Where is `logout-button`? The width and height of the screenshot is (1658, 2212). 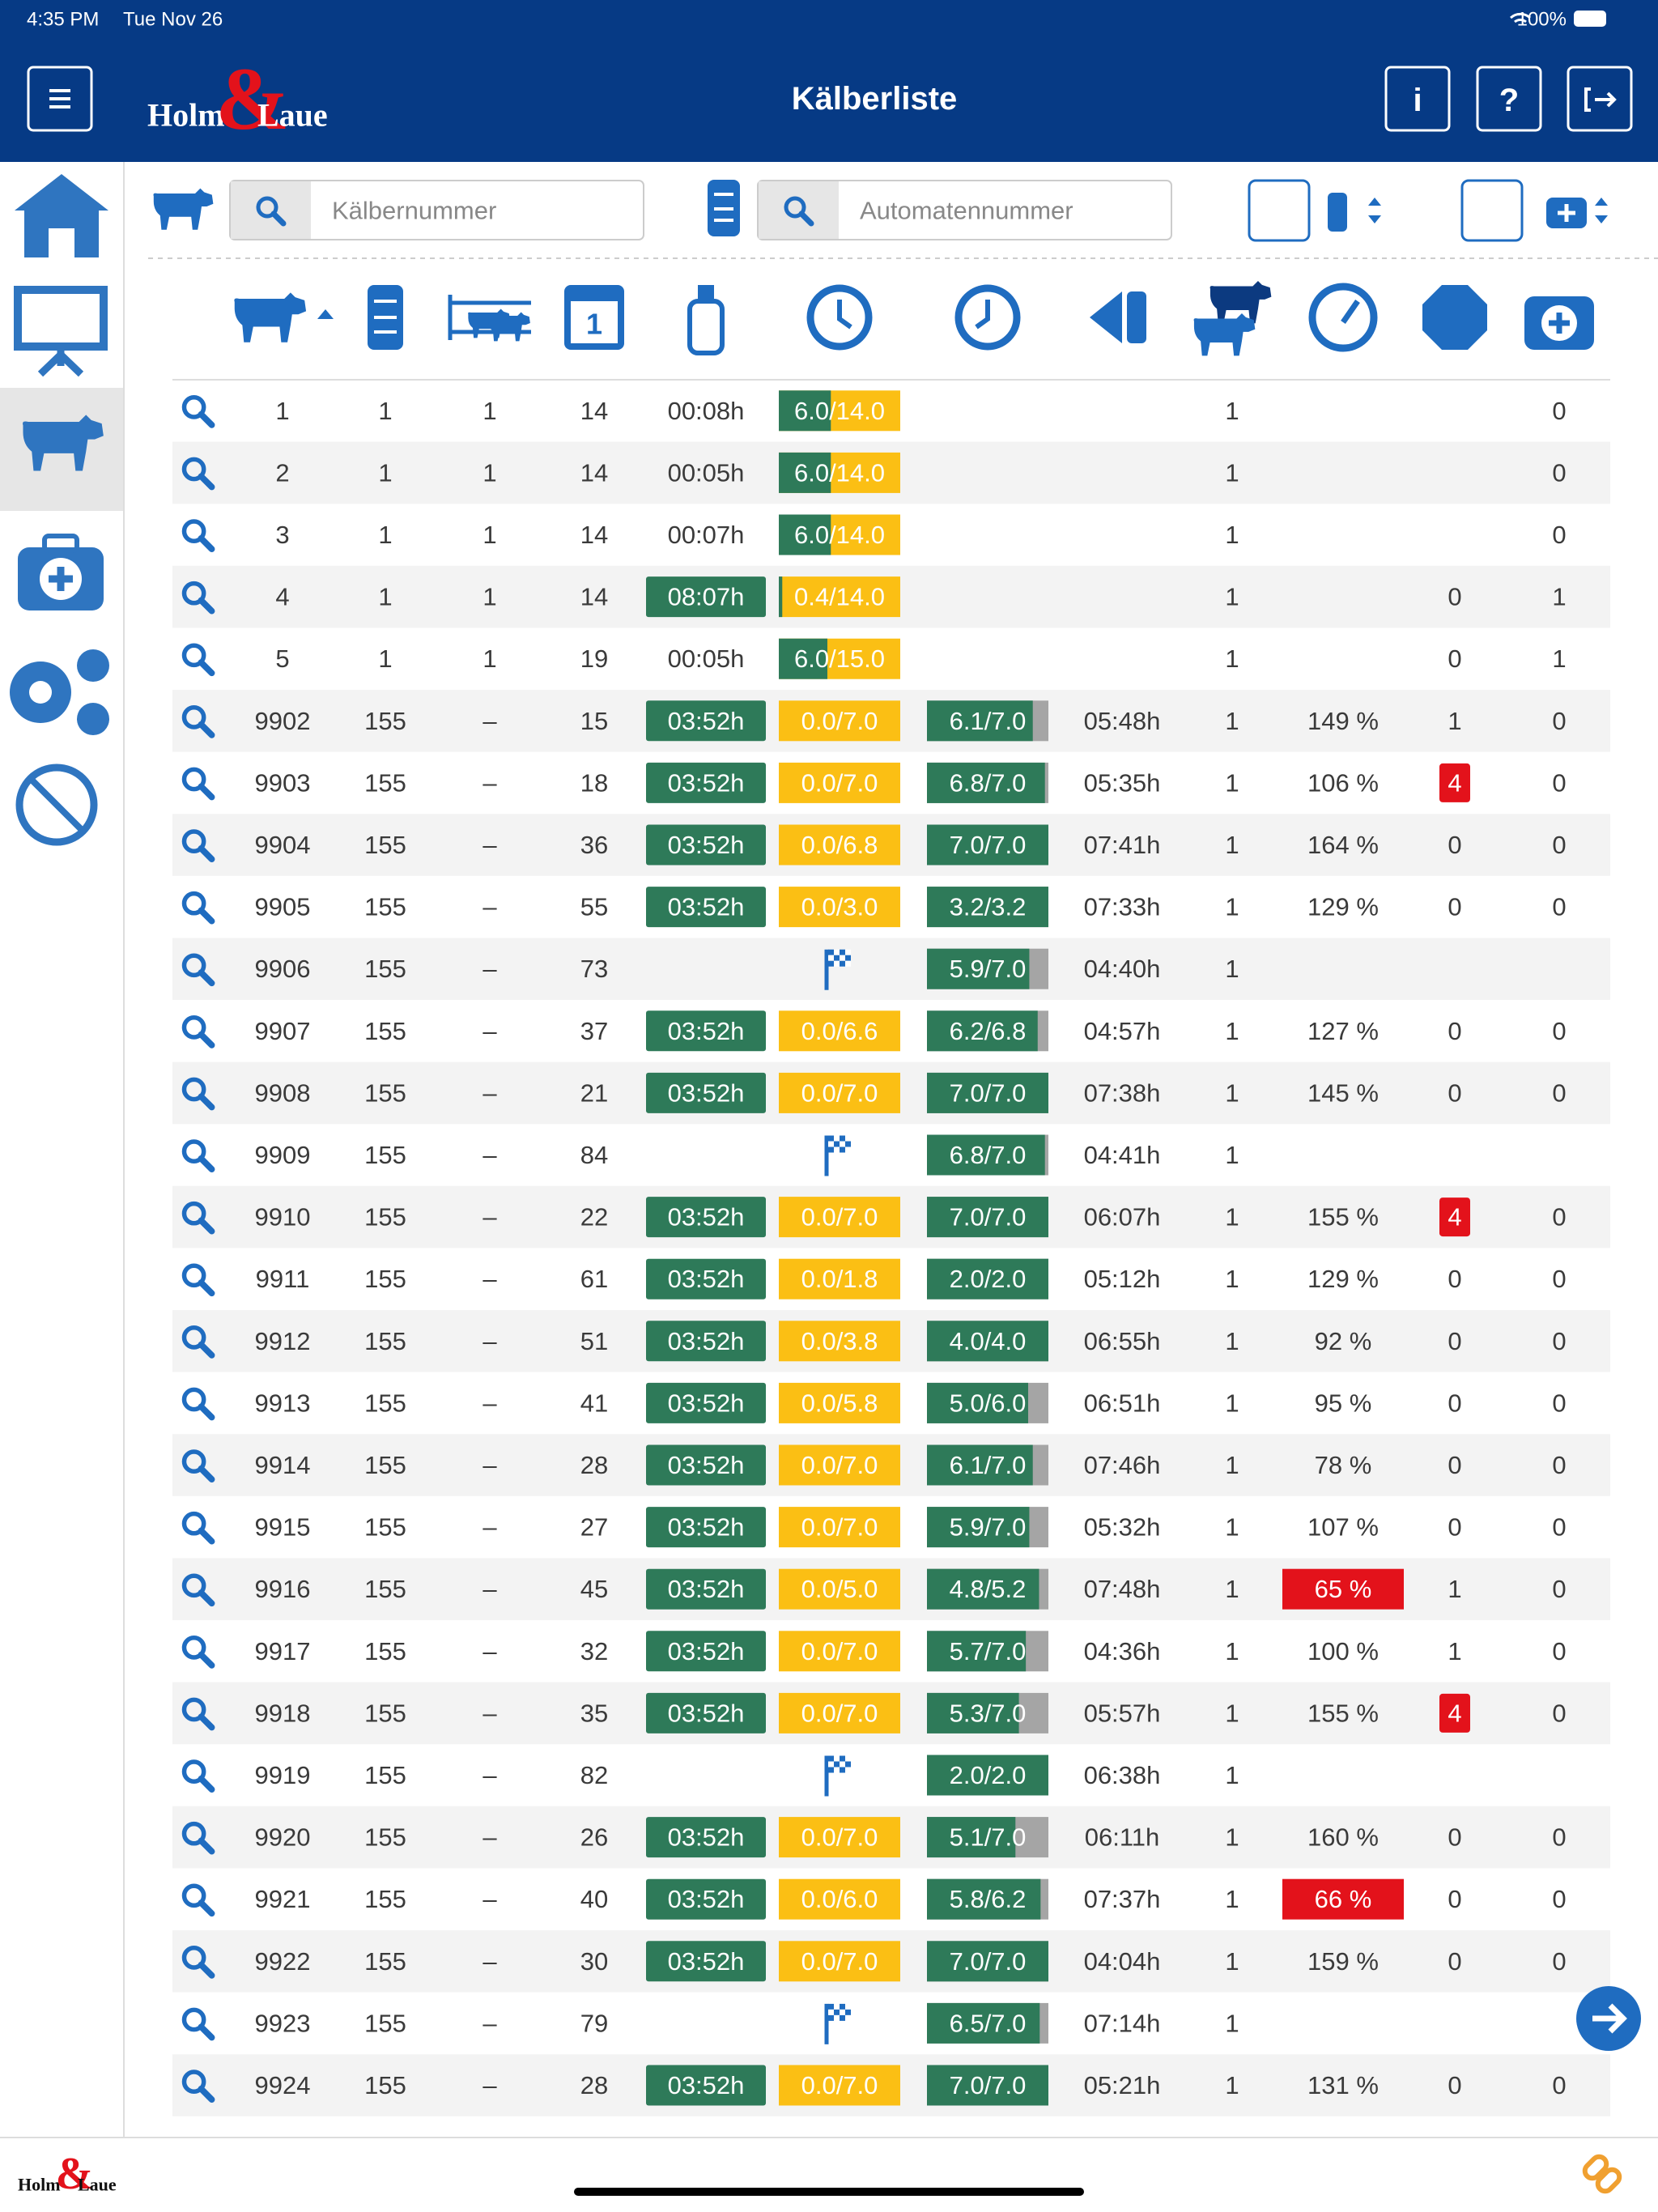 logout-button is located at coordinates (1600, 99).